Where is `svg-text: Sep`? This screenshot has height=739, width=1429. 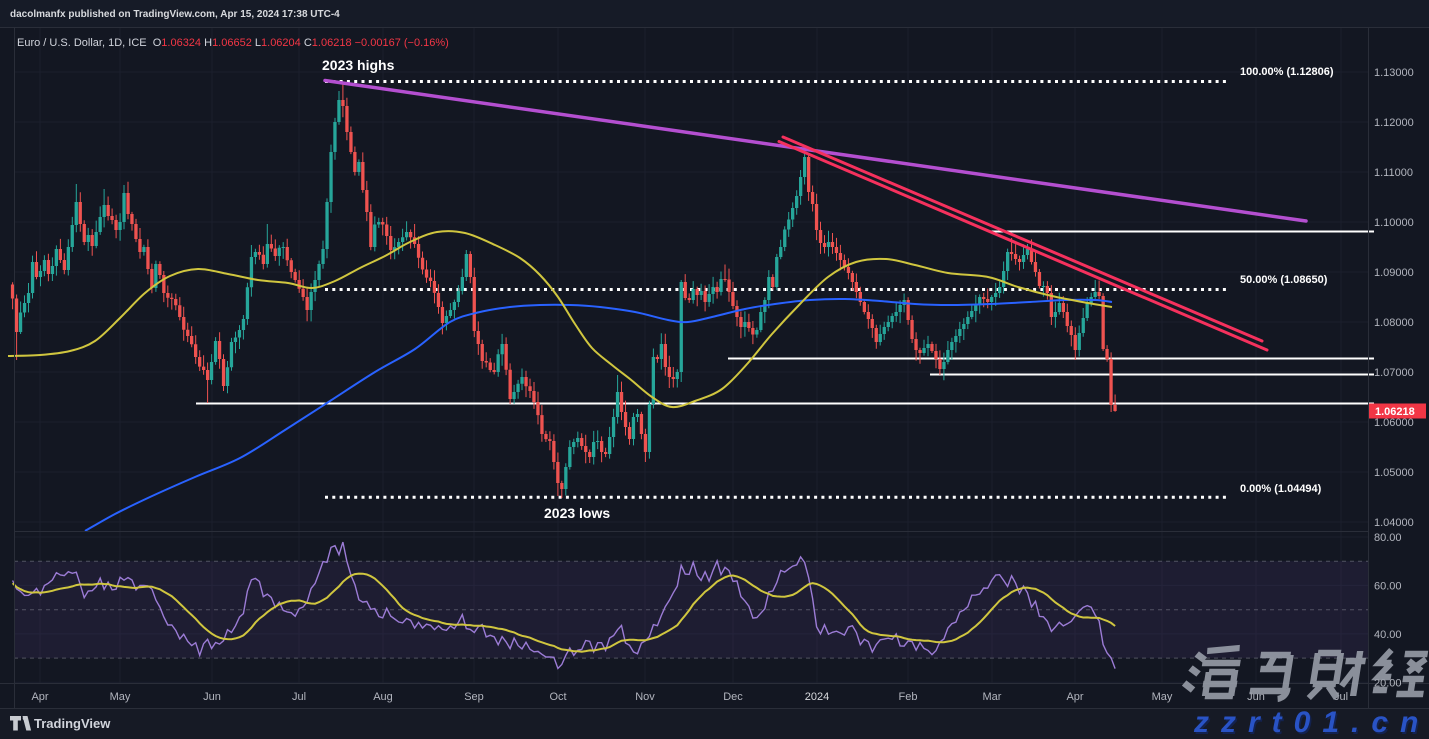
svg-text: Sep is located at coordinates (474, 697).